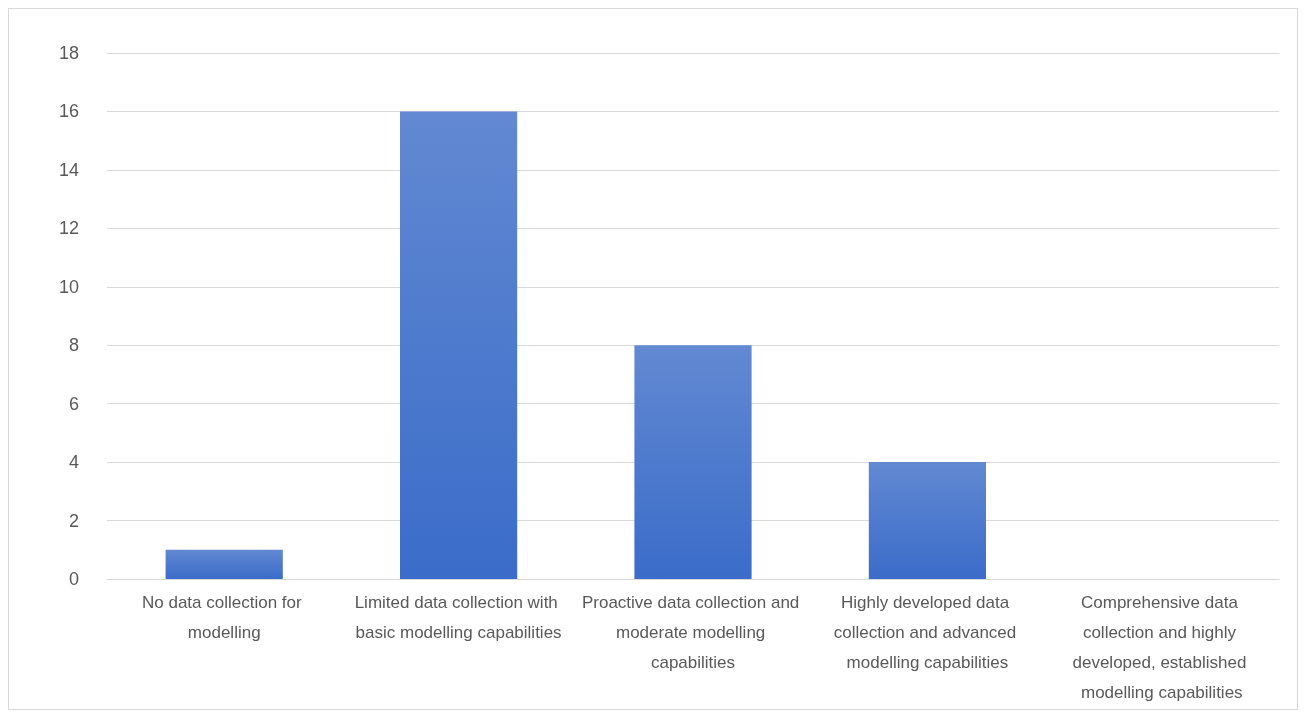  Describe the element at coordinates (68, 111) in the screenshot. I see `y-tick-label: 16` at that location.